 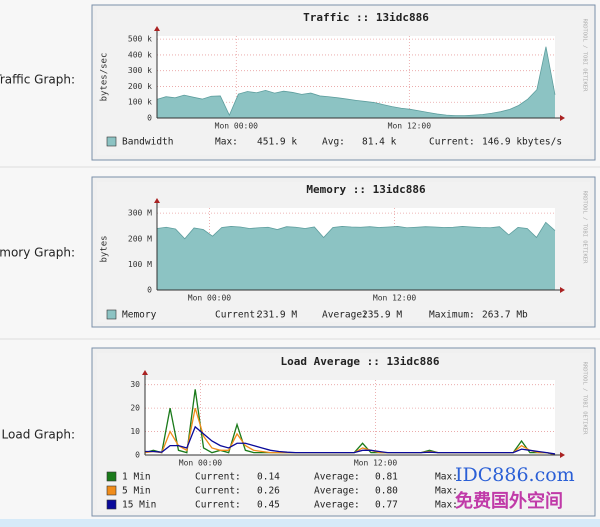 I want to click on y-tick-label: 500 k, so click(x=140, y=39).